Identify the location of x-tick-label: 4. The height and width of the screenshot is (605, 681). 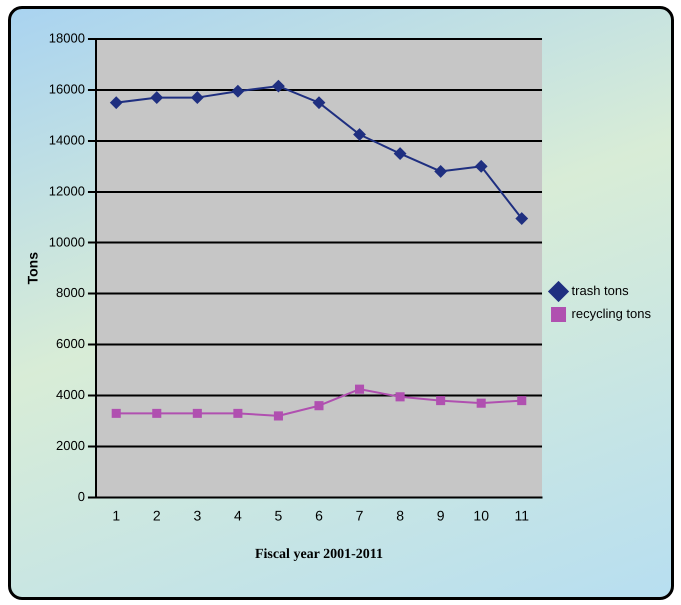
(238, 516).